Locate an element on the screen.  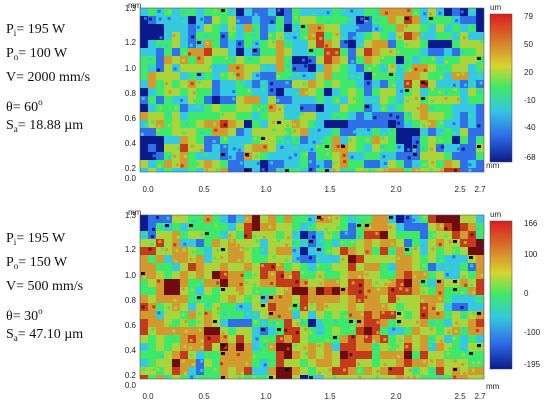
y-tick: 1.3 is located at coordinates (131, 215).